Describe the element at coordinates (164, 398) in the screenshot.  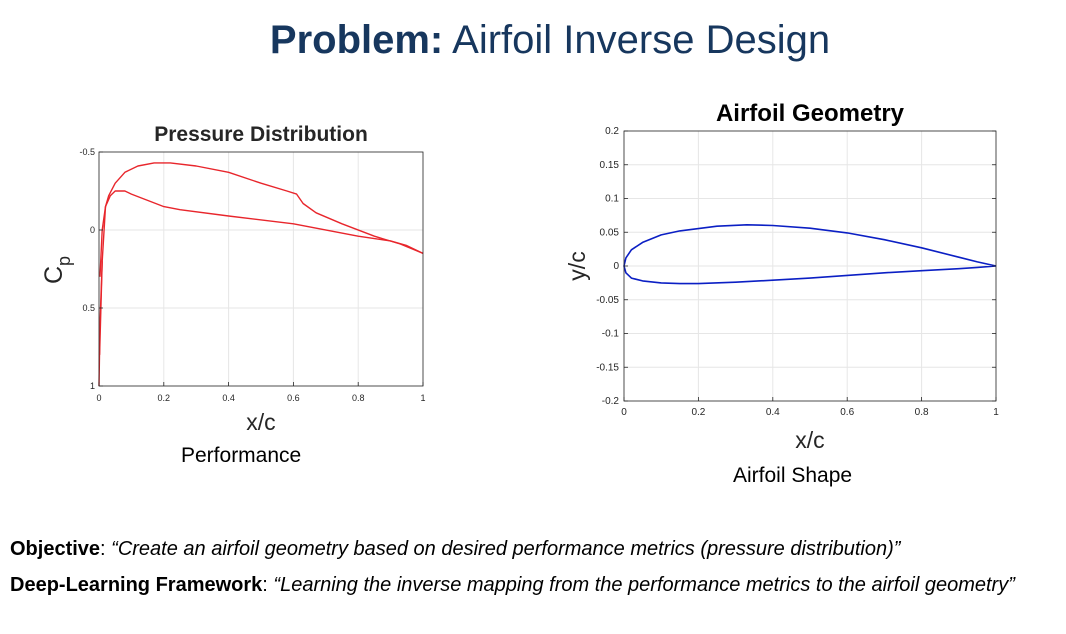
I see `chart-0-xtick-label-1: 0.2` at that location.